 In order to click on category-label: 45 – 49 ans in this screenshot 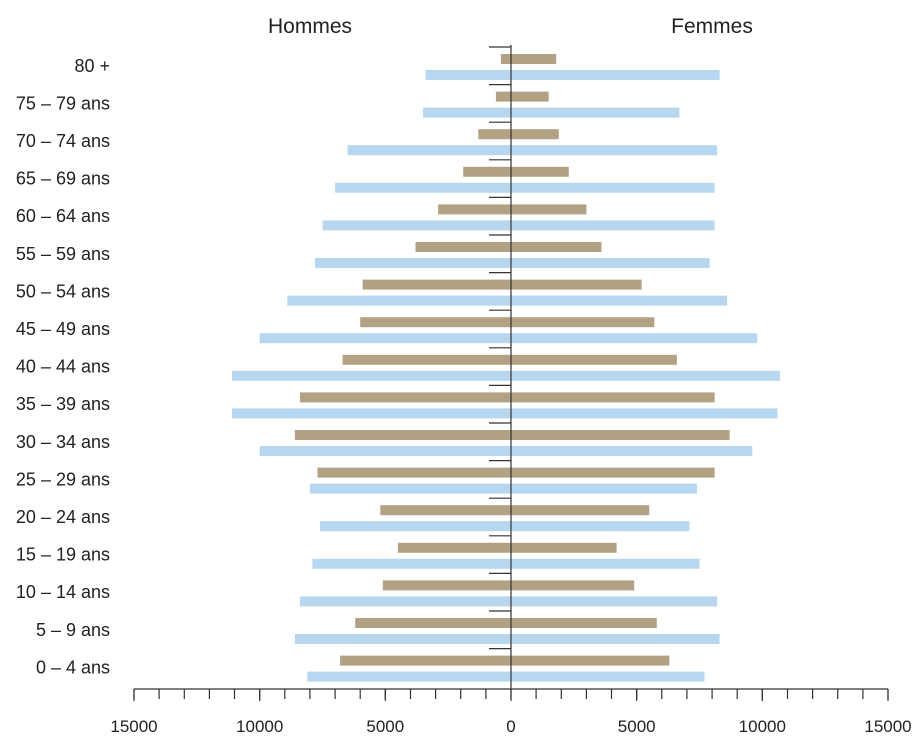, I will do `click(63, 329)`.